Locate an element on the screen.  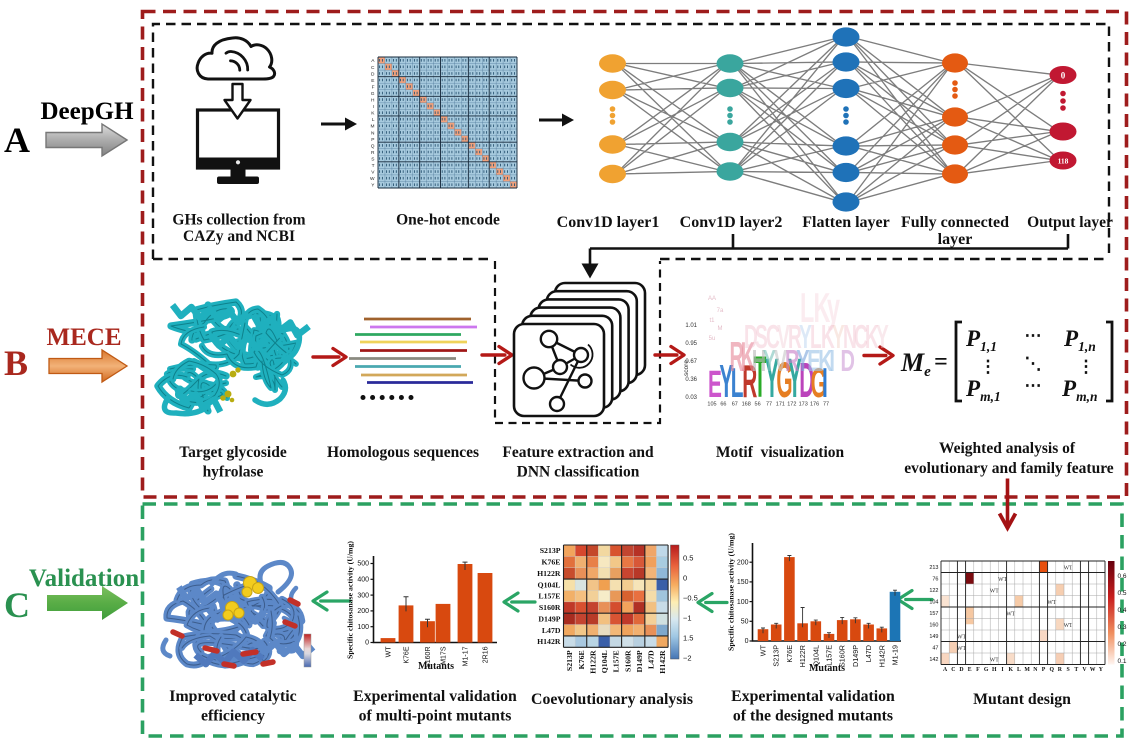
svg-text: P1,1 is located at coordinates (981, 340).